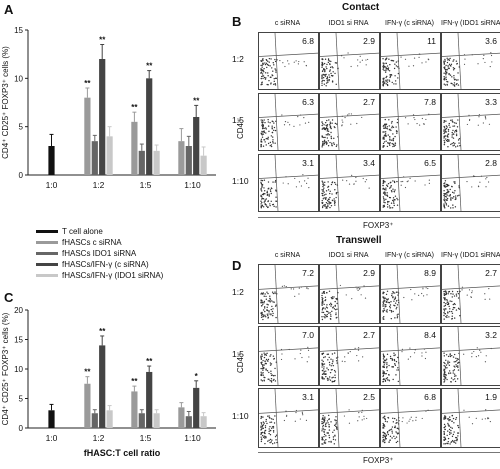 This screenshot has height=469, width=500. What do you see at coordinates (238, 354) in the screenshot?
I see `flow-row-label: 1:5` at bounding box center [238, 354].